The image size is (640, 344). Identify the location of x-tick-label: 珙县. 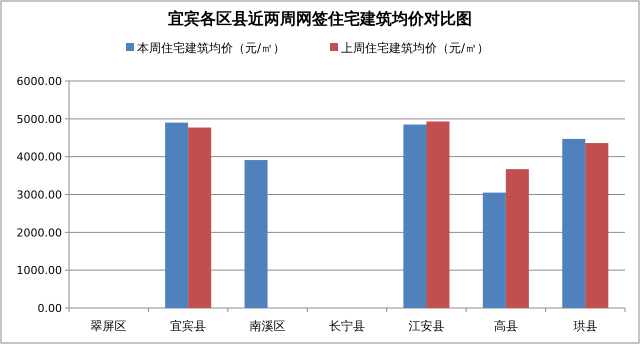
(585, 326).